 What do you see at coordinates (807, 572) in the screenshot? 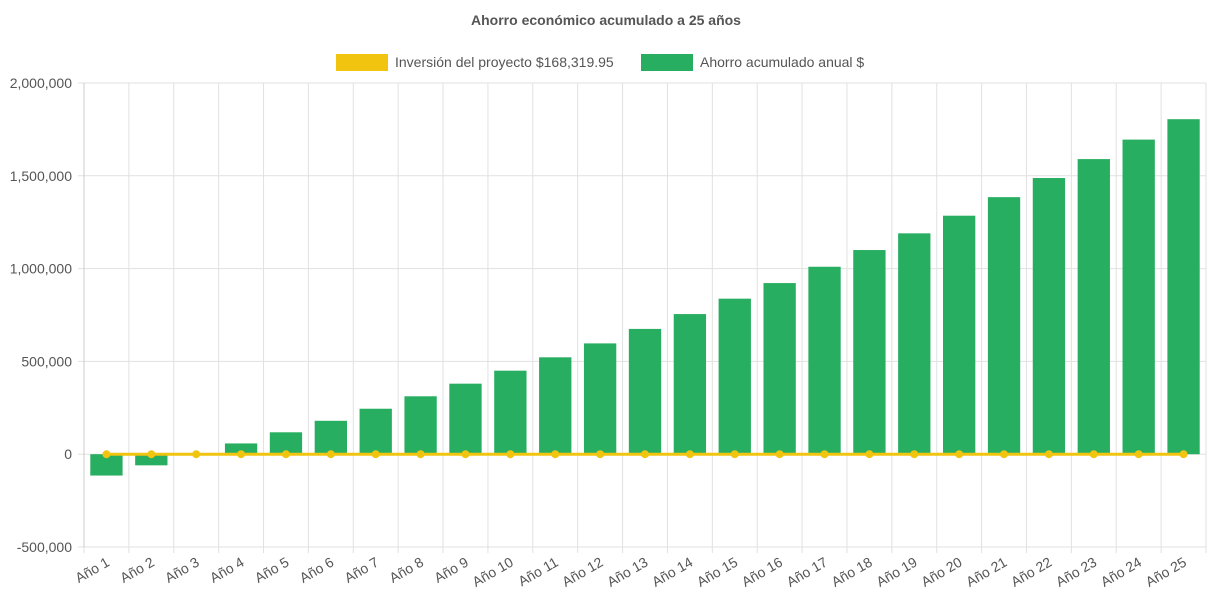
I see `x-tick-label: Año 17` at bounding box center [807, 572].